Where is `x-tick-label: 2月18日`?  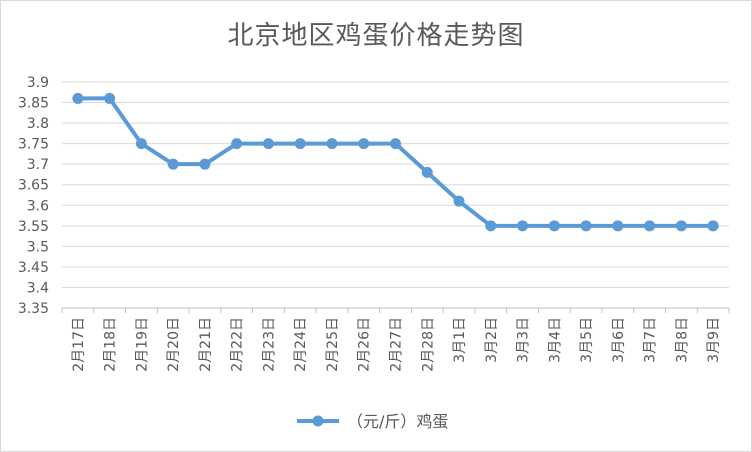
x-tick-label: 2月18日 is located at coordinates (111, 344).